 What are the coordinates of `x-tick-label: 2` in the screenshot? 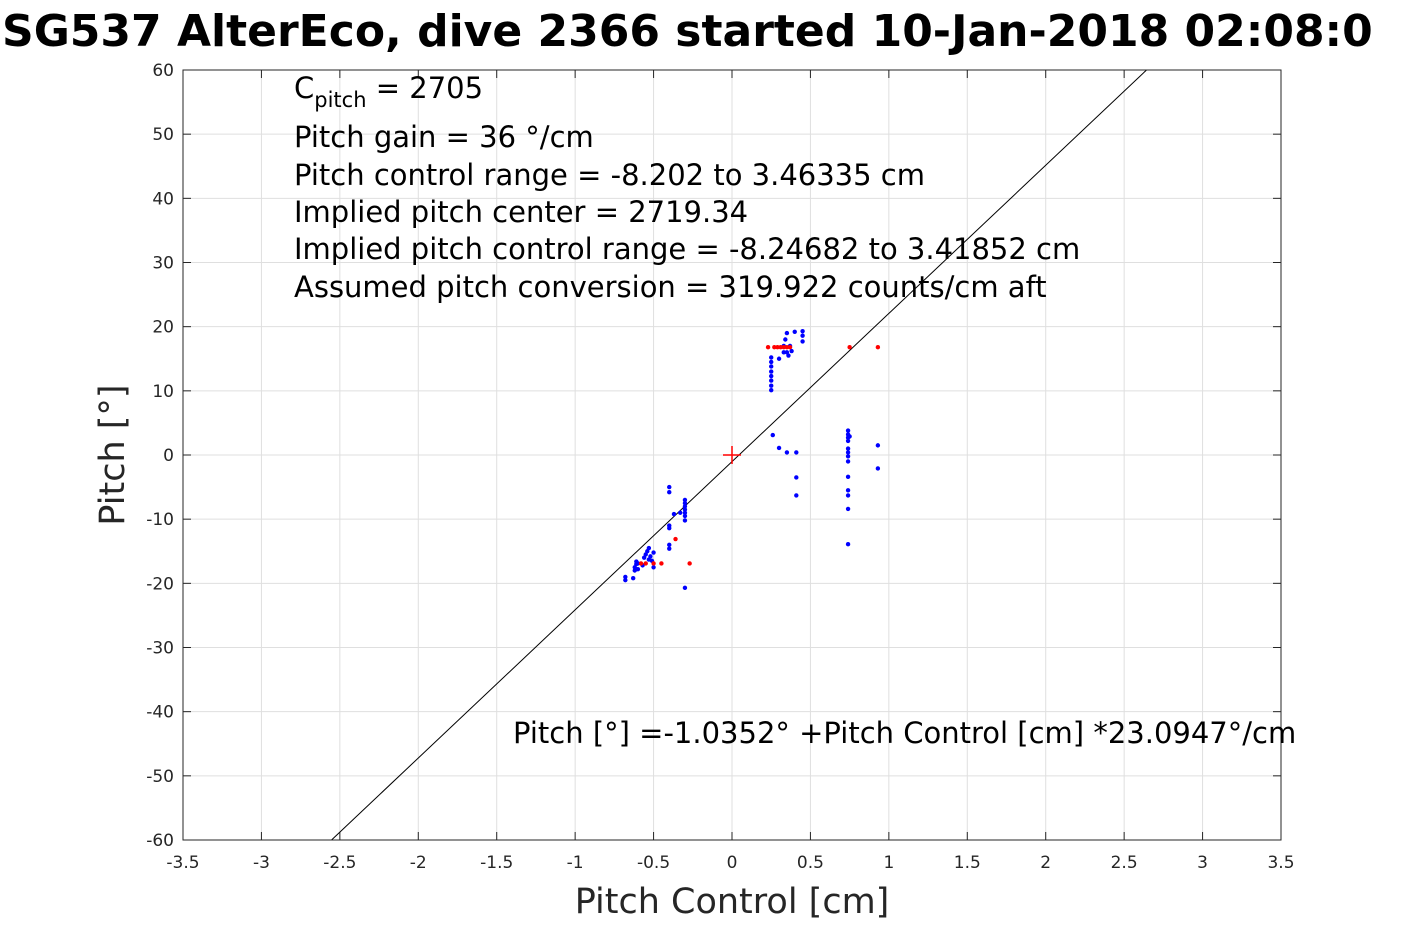 It's located at (1045, 863).